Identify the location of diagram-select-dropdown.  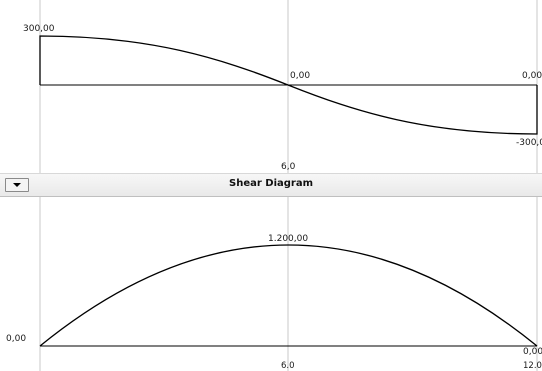
(17, 185).